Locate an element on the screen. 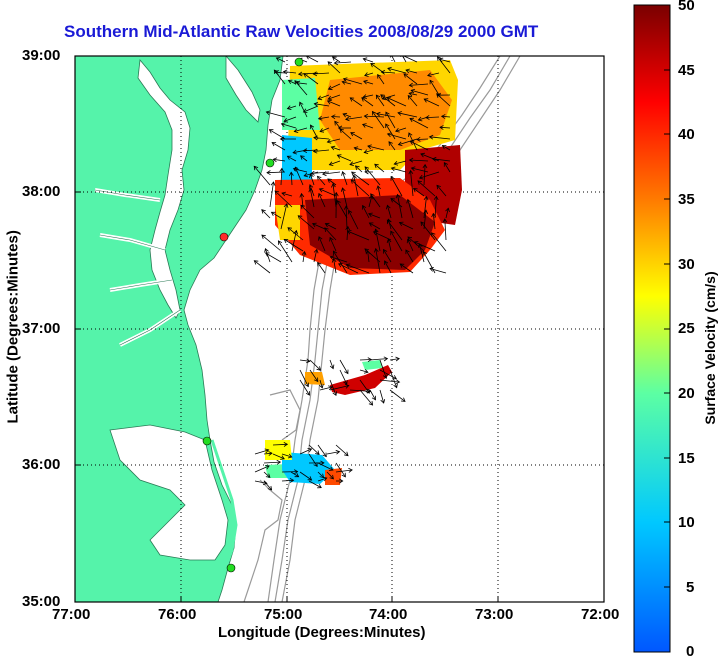  colorbar-tick-label: 30 is located at coordinates (686, 264).